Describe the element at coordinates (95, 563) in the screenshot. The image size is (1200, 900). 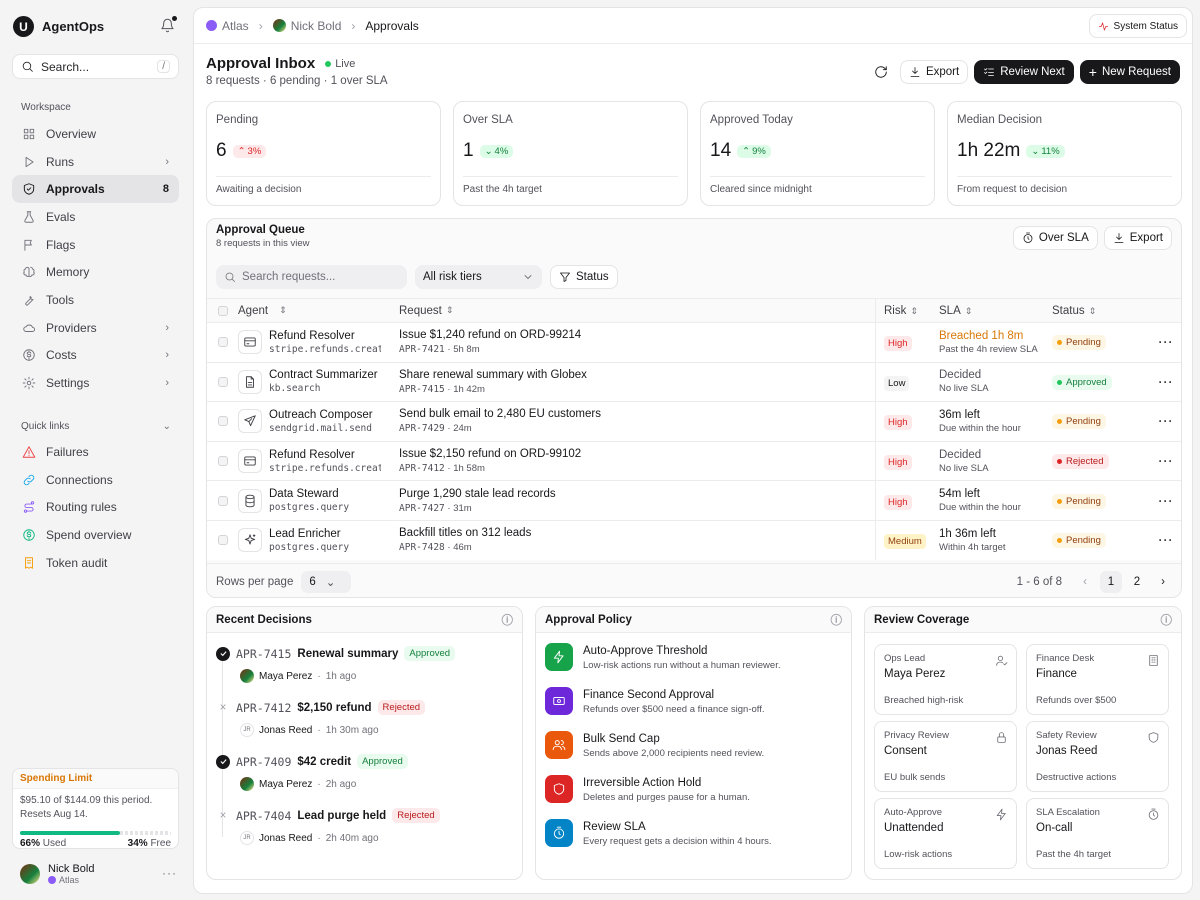
I see `quick-link-token-audit: Token audit` at that location.